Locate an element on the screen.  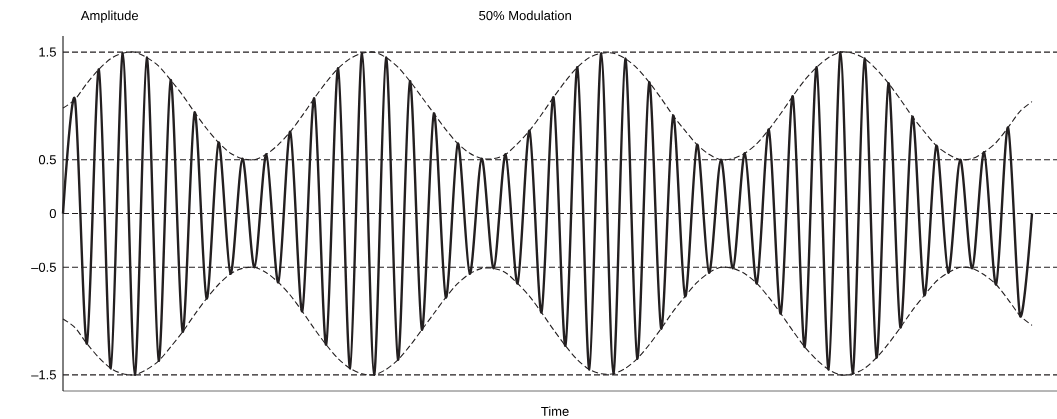
chart-title: 50% Modulation is located at coordinates (525, 15).